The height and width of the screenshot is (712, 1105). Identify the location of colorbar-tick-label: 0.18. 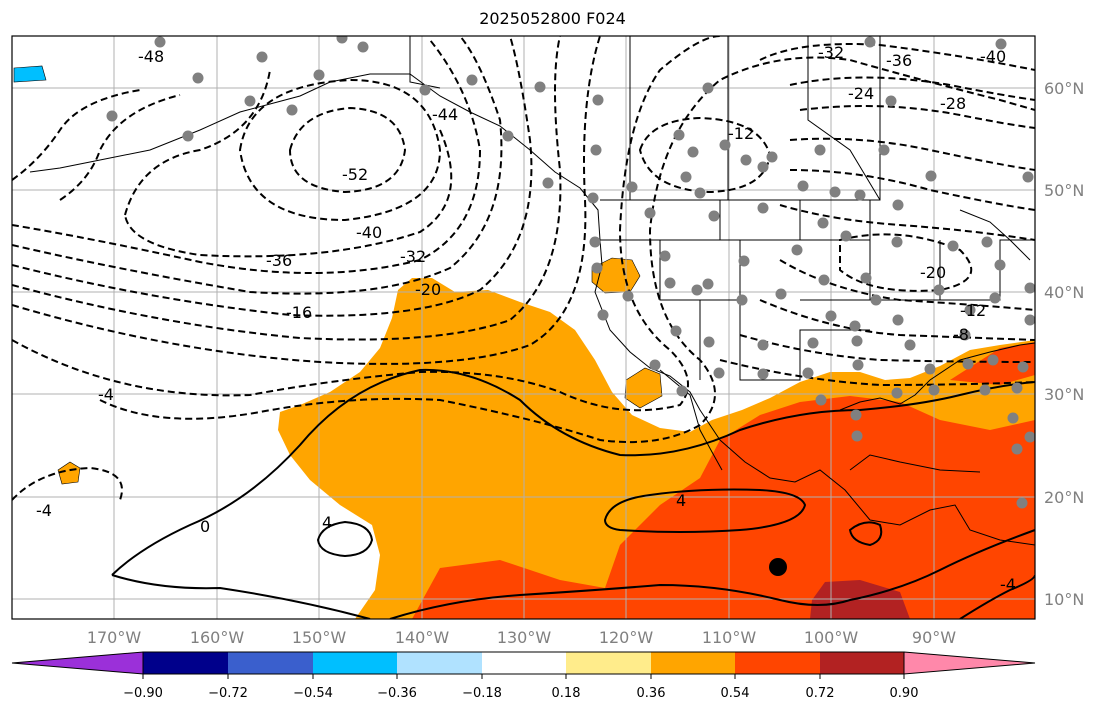
(566, 693).